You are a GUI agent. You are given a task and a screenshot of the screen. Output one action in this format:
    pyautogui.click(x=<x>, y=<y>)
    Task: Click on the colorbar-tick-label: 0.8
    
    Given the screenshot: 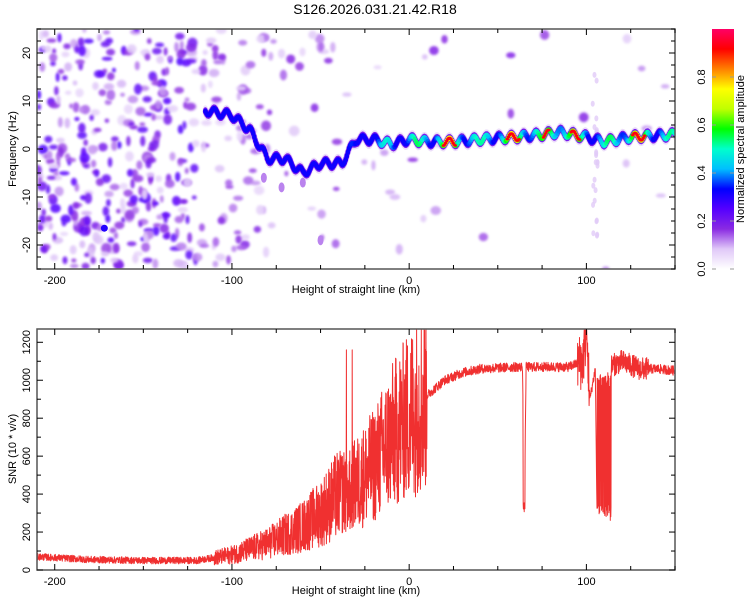 What is the action you would take?
    pyautogui.click(x=702, y=76)
    